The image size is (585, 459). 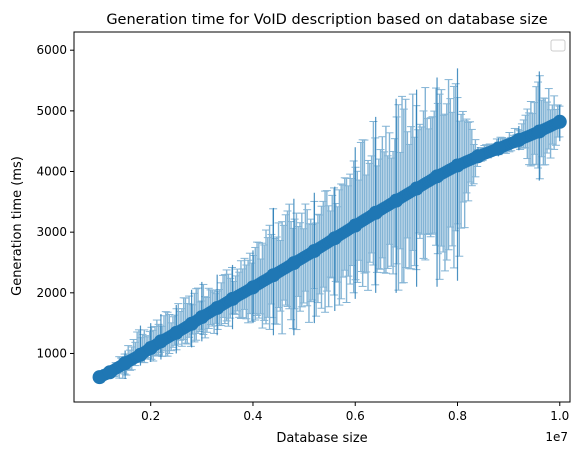 What do you see at coordinates (321, 438) in the screenshot?
I see `x-axis-label: Database size` at bounding box center [321, 438].